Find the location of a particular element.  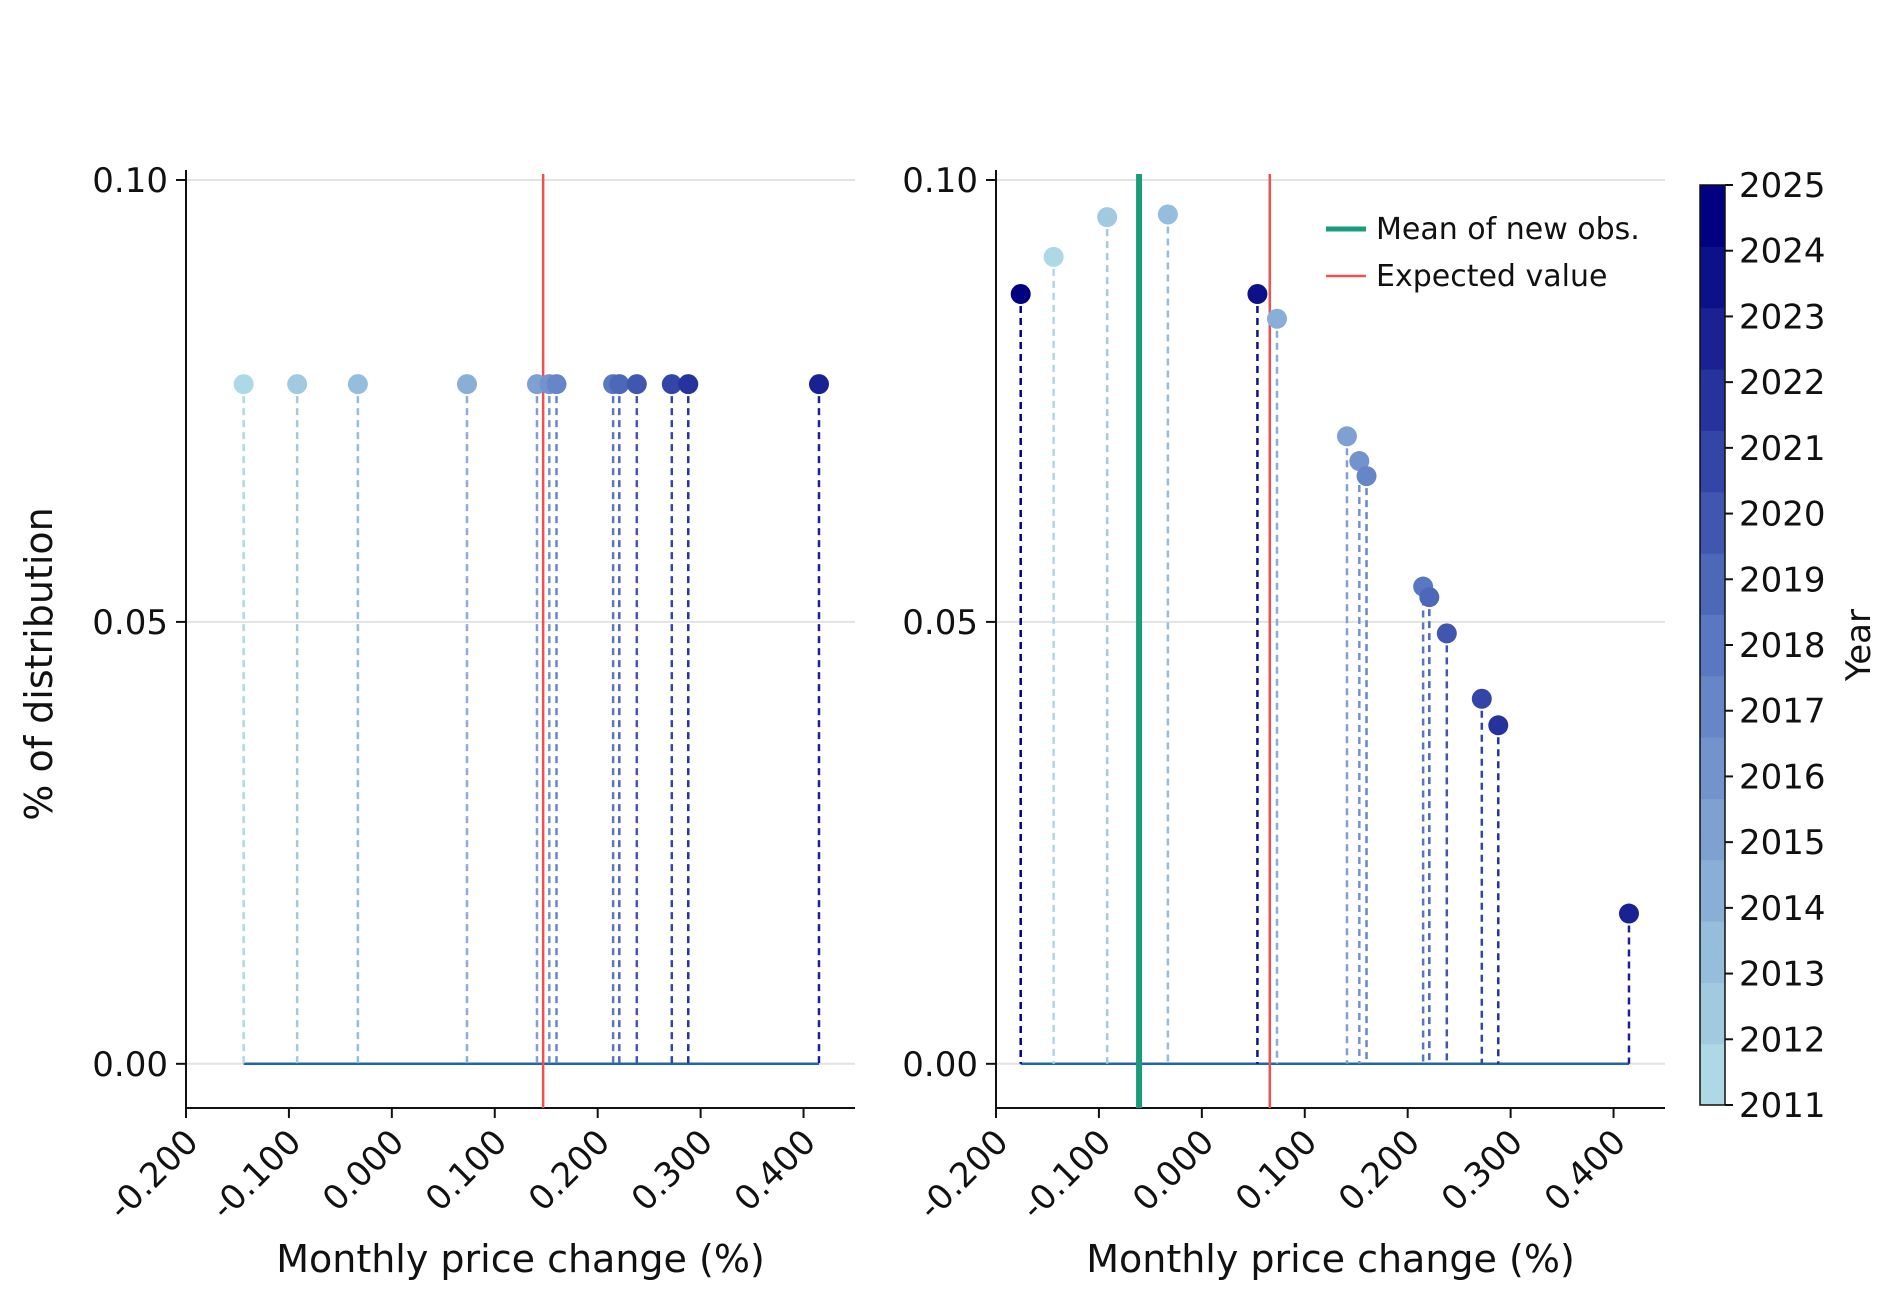

colorbar-tick-label: 2022 is located at coordinates (1782, 383).